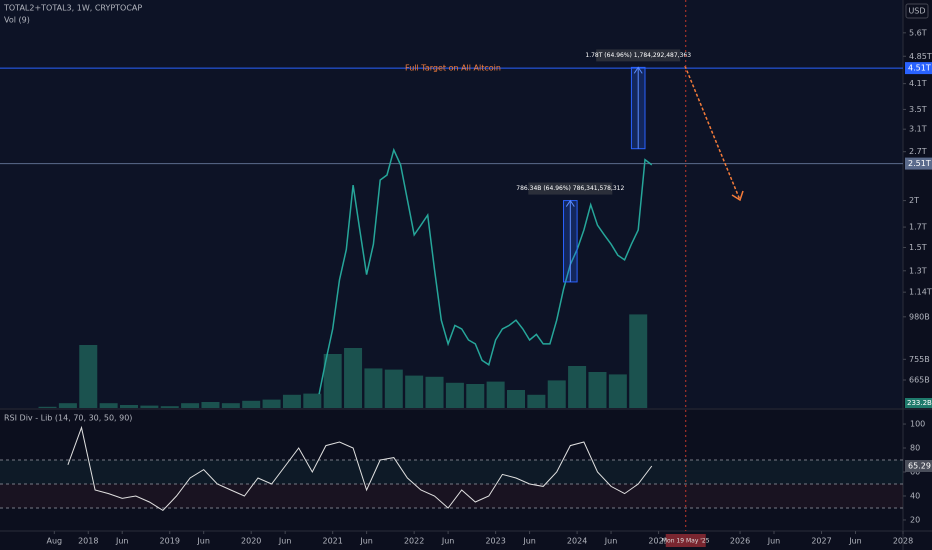 The image size is (932, 550). I want to click on volume-last-box, so click(918, 403).